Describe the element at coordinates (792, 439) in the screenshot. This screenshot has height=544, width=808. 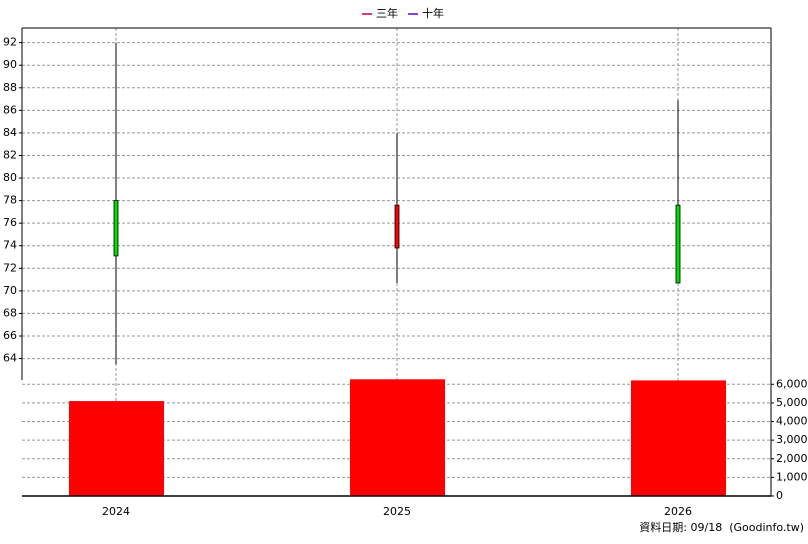
I see `y2-tick-label: 3,000` at that location.